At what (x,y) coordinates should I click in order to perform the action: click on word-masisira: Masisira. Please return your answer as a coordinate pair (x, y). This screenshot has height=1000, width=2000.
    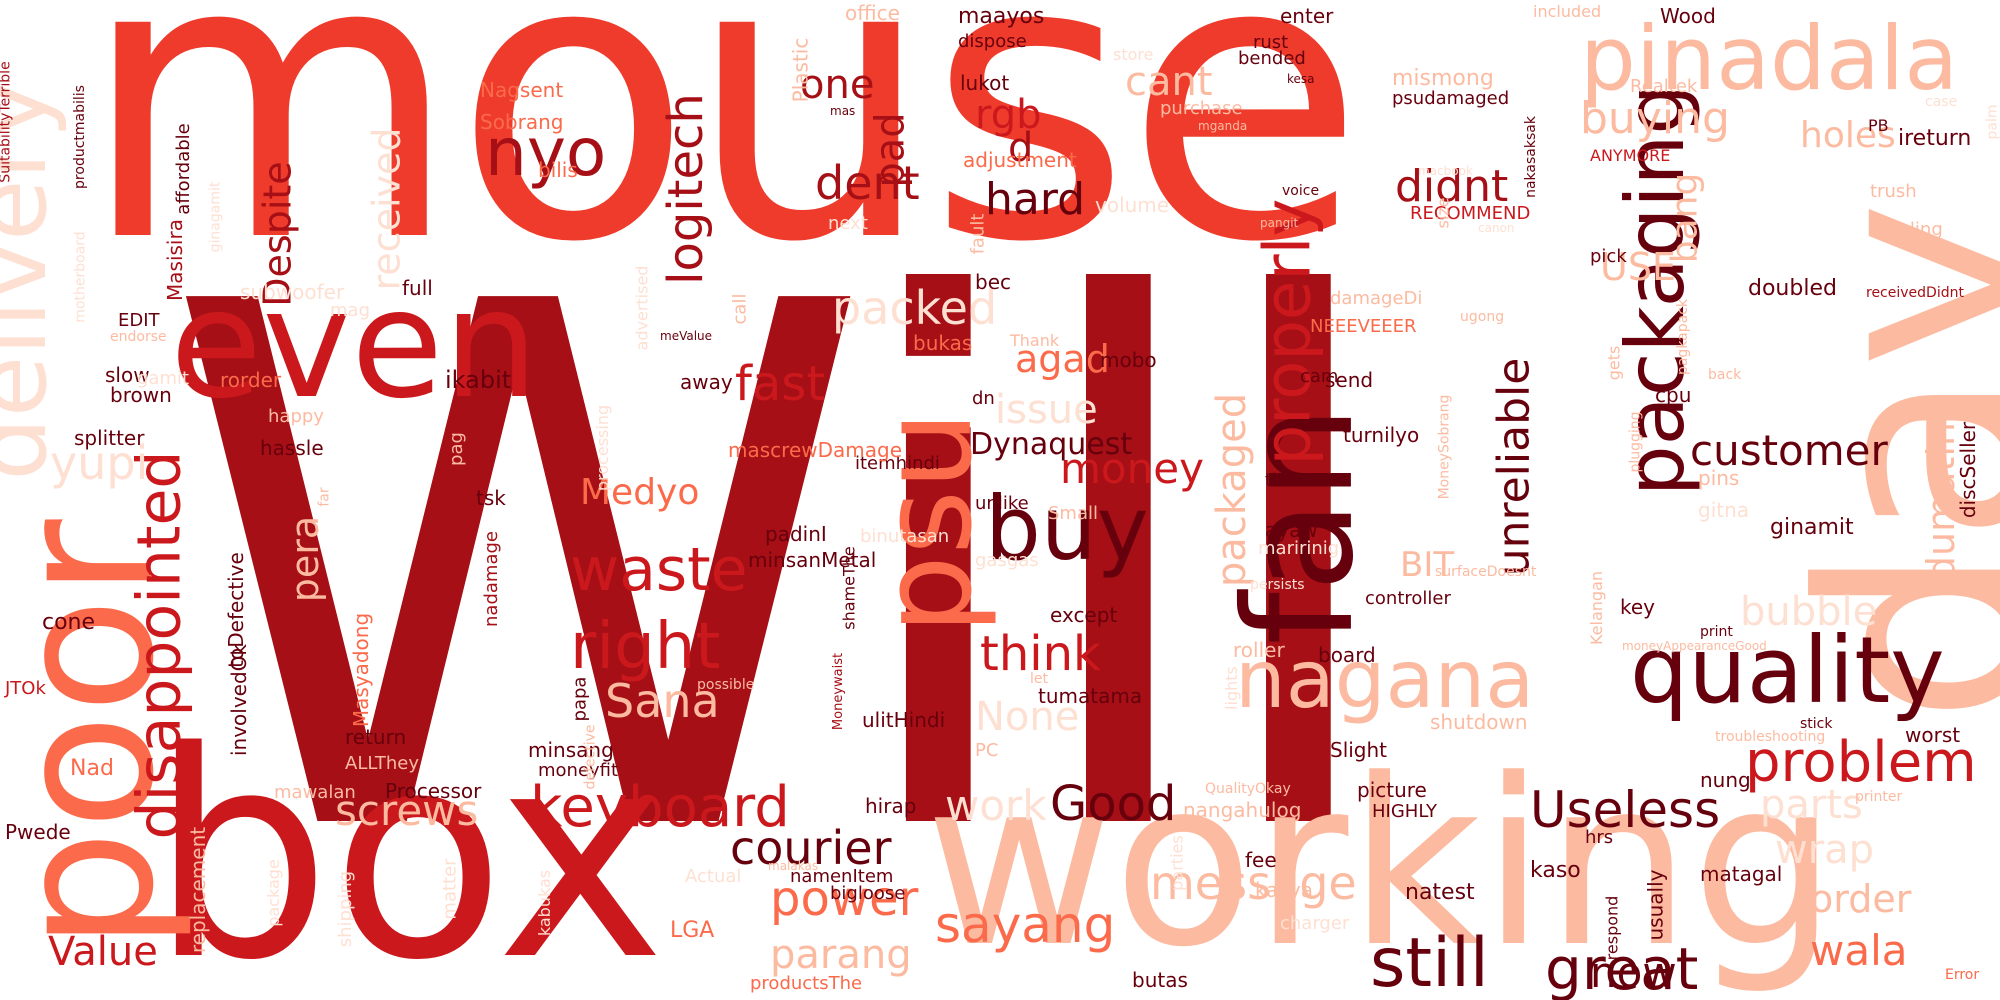
    Looking at the image, I should click on (174, 260).